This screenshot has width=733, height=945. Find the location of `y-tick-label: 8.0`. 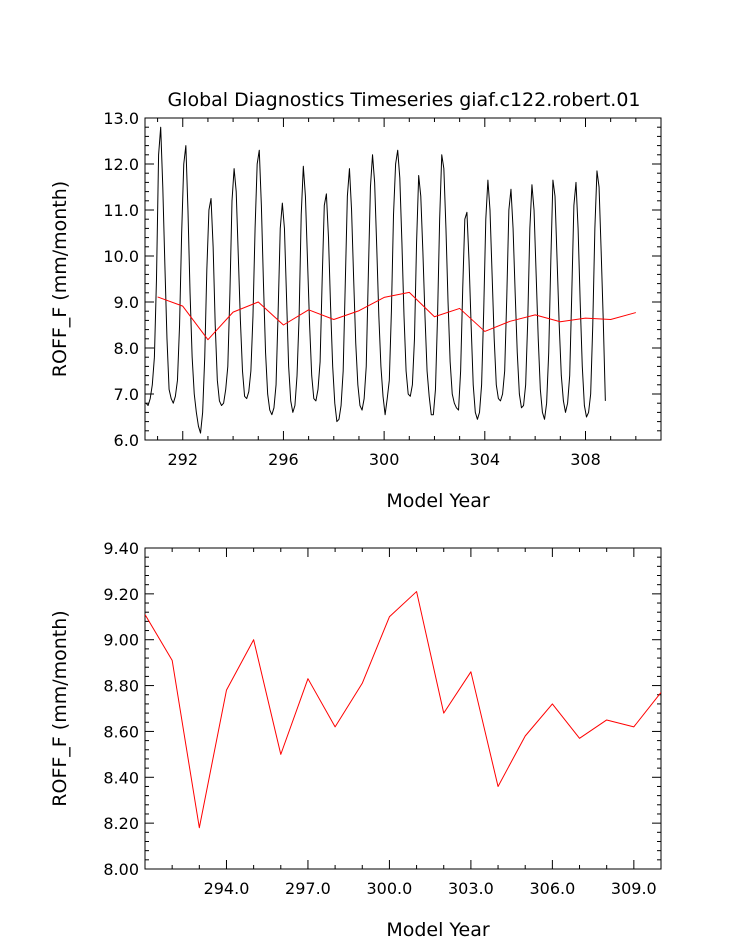

y-tick-label: 8.0 is located at coordinates (126, 348).